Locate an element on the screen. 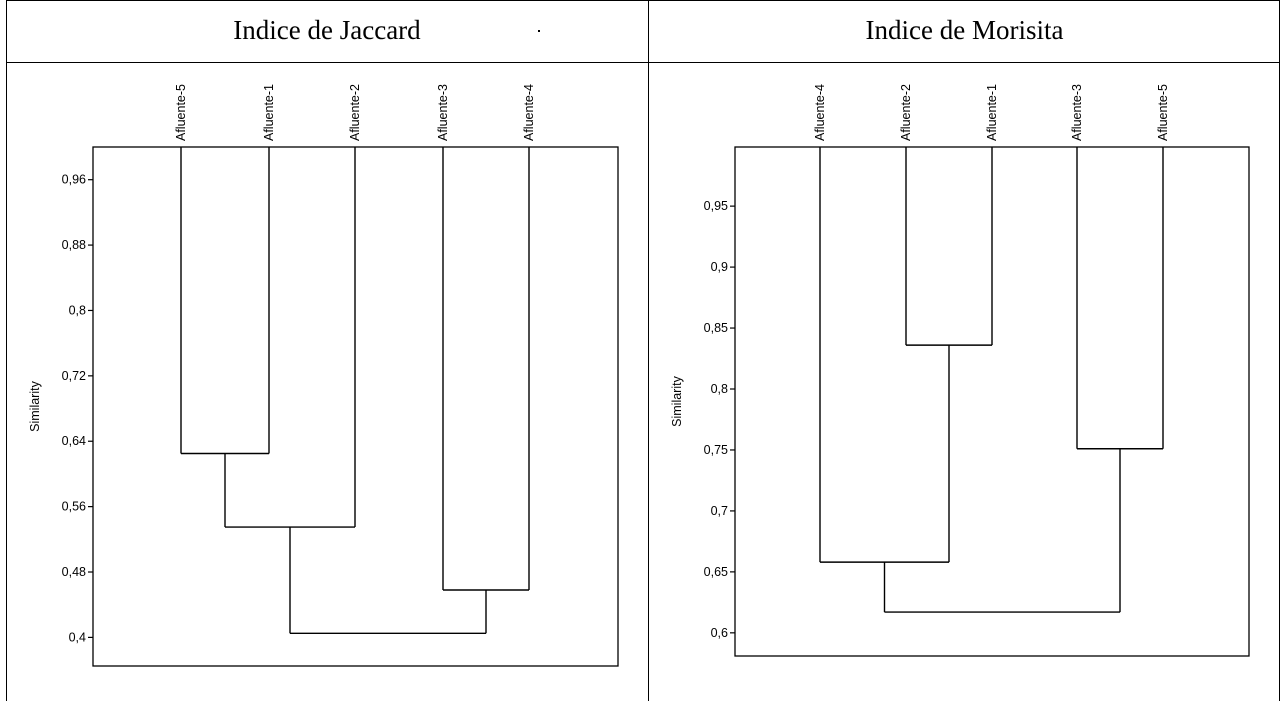 Image resolution: width=1281 pixels, height=701 pixels. y-tick-label: 0,7 is located at coordinates (719, 511).